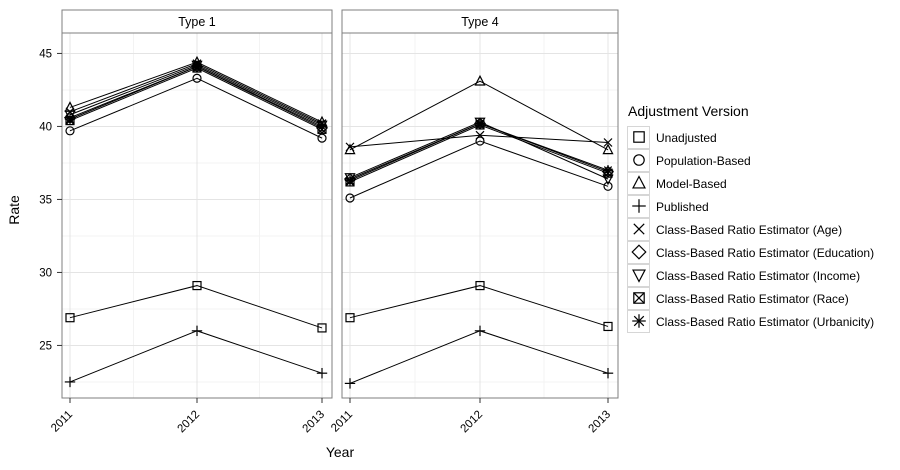 The width and height of the screenshot is (900, 470). I want to click on legend-item-label: Class-Based Ratio Estimator (Education), so click(765, 252).